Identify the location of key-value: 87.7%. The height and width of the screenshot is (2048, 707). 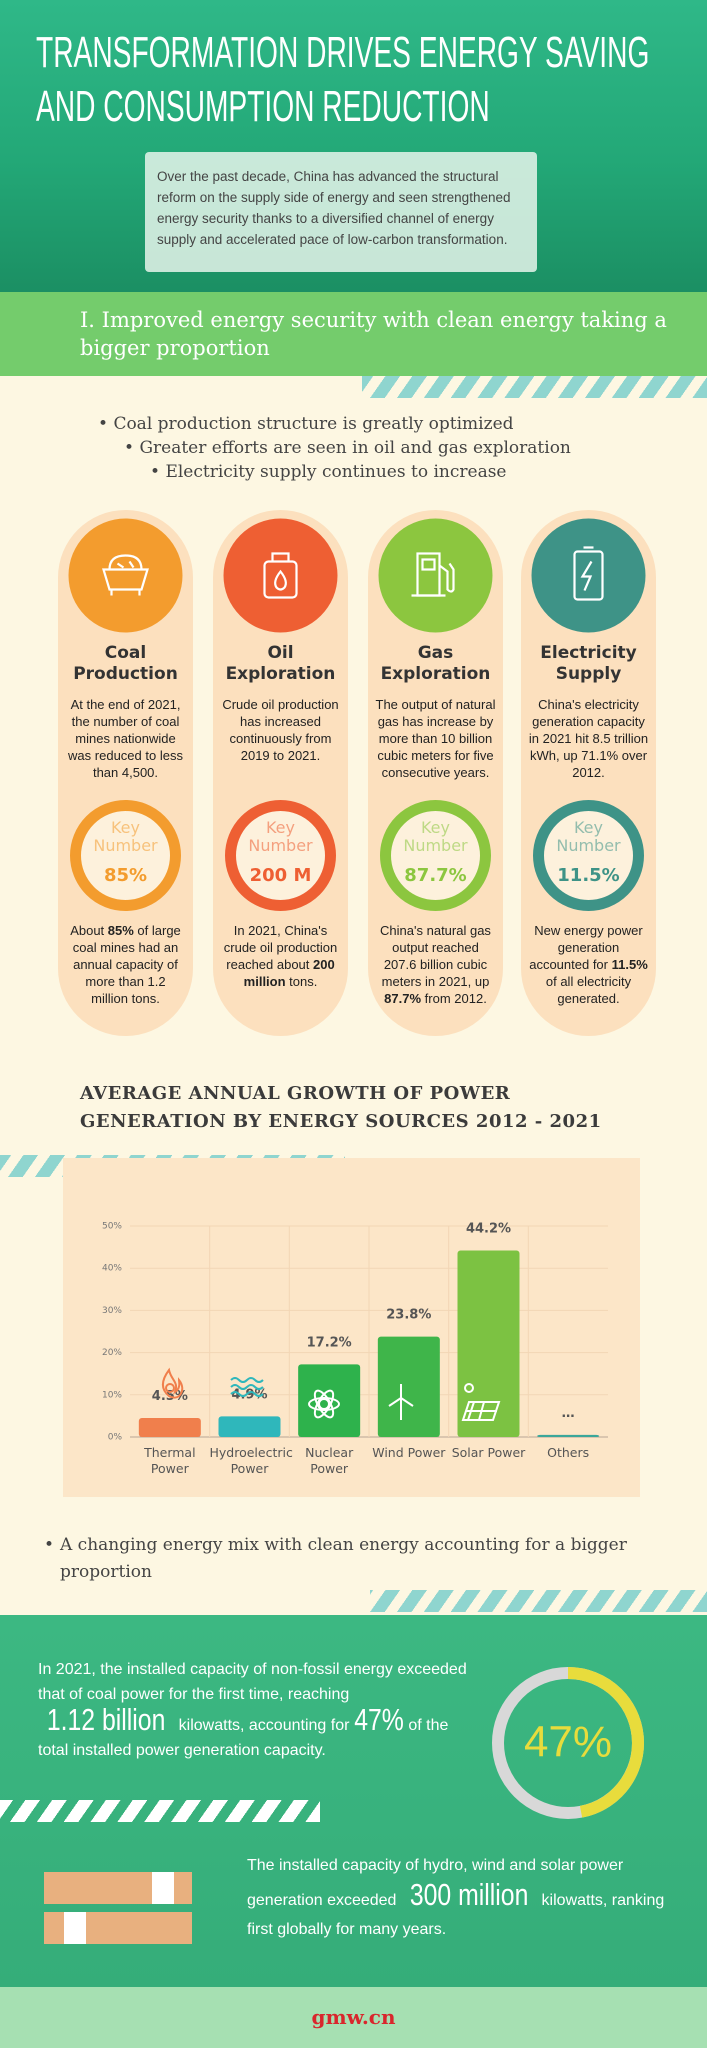
(435, 875).